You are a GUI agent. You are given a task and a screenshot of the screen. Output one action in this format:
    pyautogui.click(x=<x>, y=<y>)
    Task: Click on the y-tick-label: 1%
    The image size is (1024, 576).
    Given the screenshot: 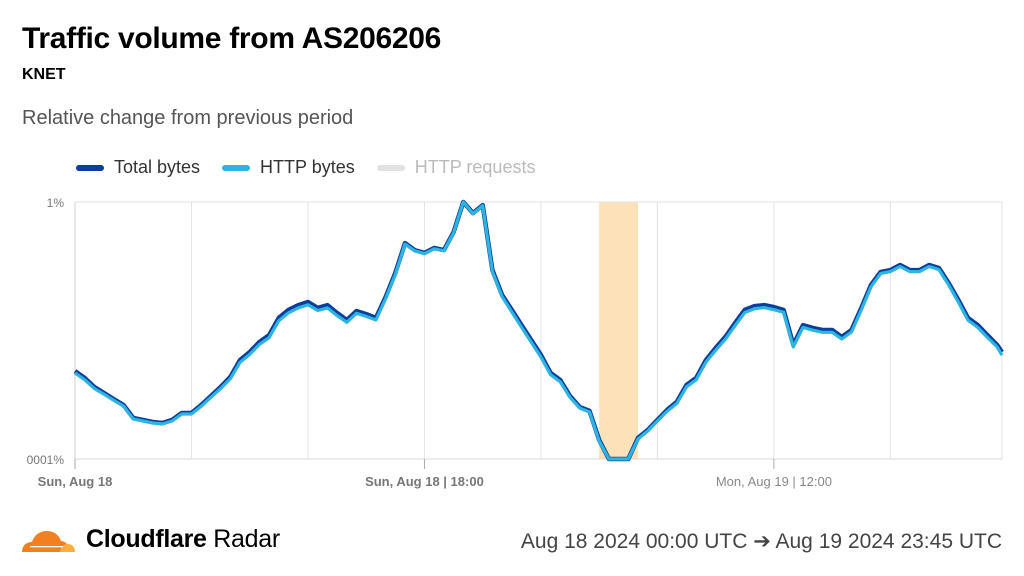 What is the action you would take?
    pyautogui.click(x=56, y=203)
    